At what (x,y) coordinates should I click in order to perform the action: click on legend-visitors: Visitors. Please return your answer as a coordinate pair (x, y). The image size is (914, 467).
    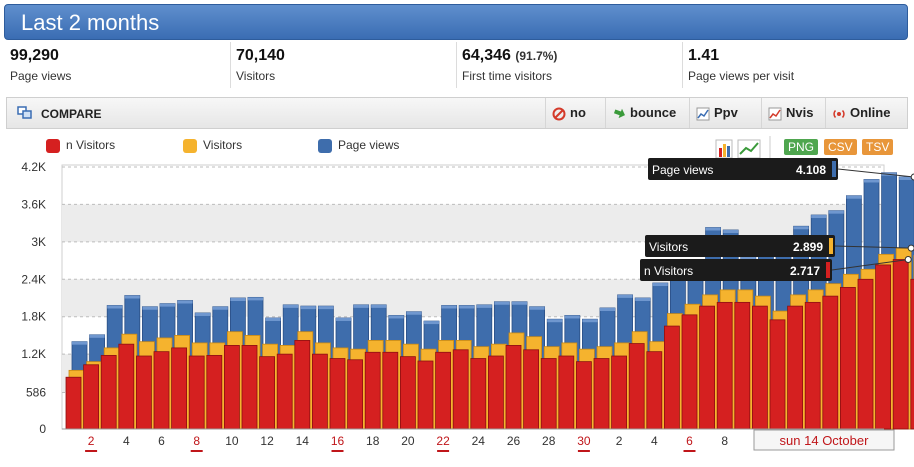
    Looking at the image, I should click on (212, 145).